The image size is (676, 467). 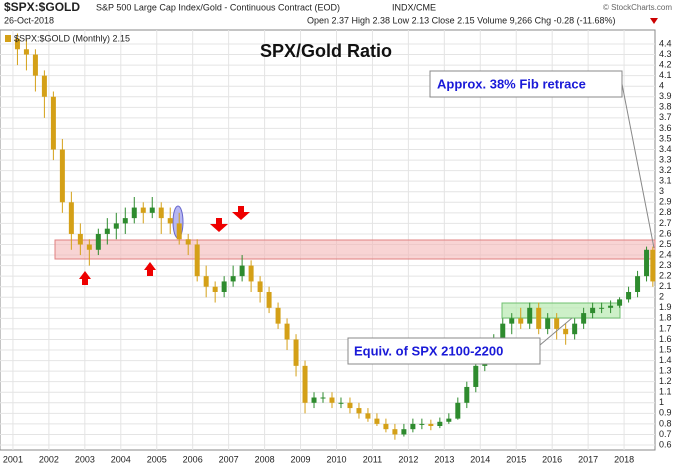 What do you see at coordinates (665, 117) in the screenshot?
I see `y-tick-label: 3.7` at bounding box center [665, 117].